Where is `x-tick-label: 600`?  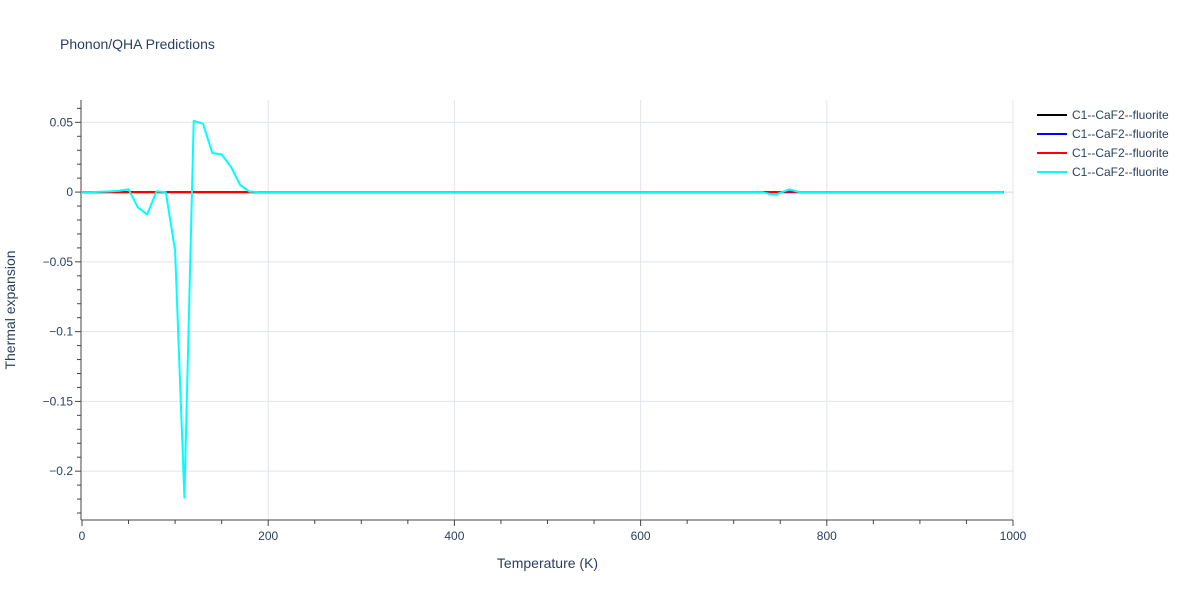
x-tick-label: 600 is located at coordinates (641, 536).